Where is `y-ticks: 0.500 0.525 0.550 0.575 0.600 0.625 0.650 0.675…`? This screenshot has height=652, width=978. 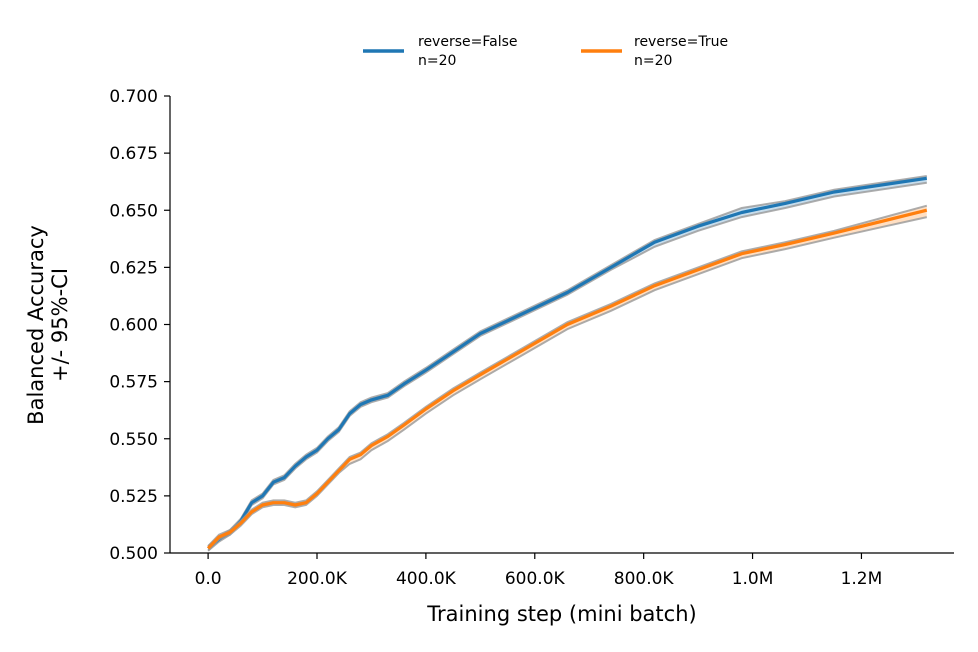 y-ticks: 0.500 0.525 0.550 0.575 0.600 0.625 0.650 0.675… is located at coordinates (139, 325).